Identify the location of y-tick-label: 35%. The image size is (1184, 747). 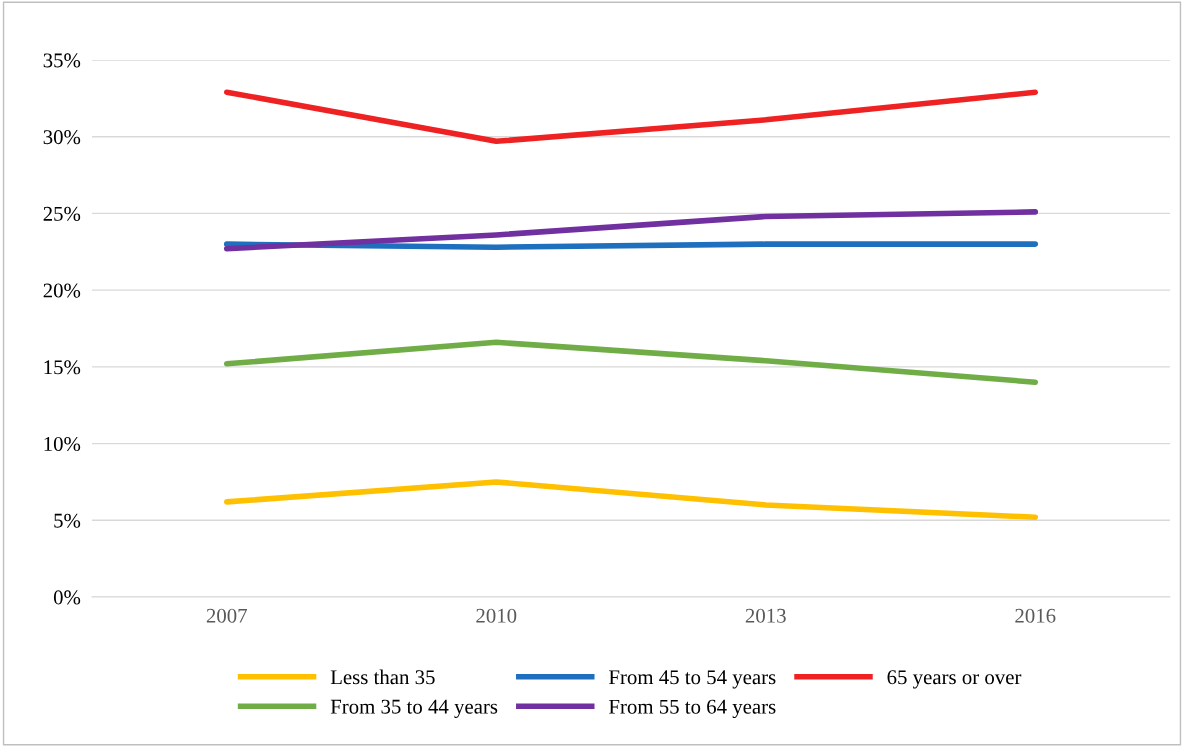
(62, 60).